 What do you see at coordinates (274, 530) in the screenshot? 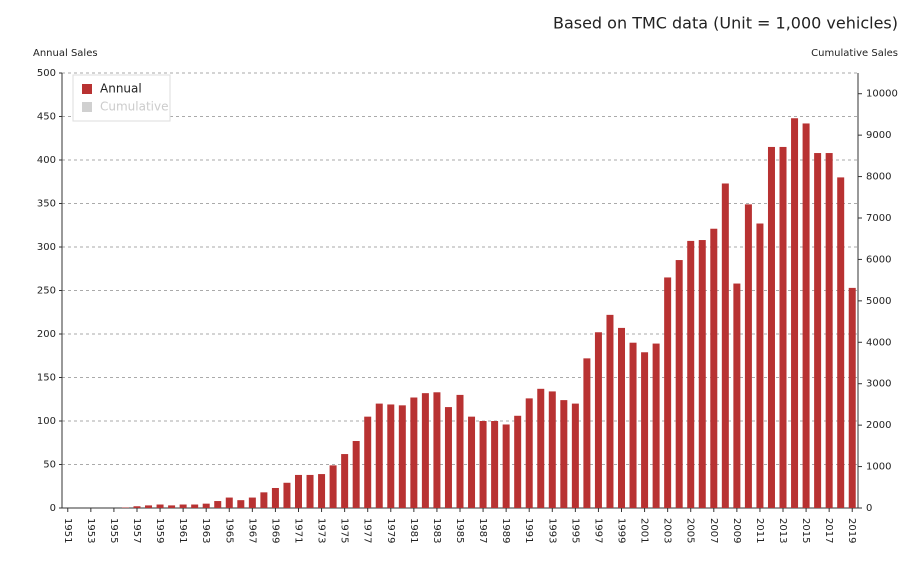
I see `x-tick-label: 1969` at bounding box center [274, 530].